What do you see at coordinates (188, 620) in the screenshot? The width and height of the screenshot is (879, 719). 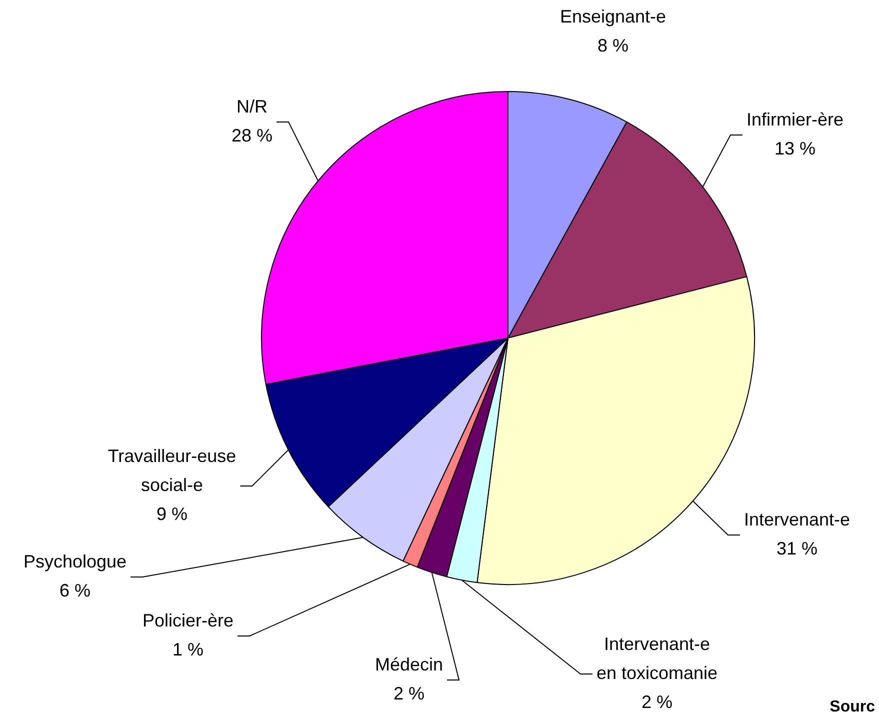 I see `slice-label: Policier-ère` at bounding box center [188, 620].